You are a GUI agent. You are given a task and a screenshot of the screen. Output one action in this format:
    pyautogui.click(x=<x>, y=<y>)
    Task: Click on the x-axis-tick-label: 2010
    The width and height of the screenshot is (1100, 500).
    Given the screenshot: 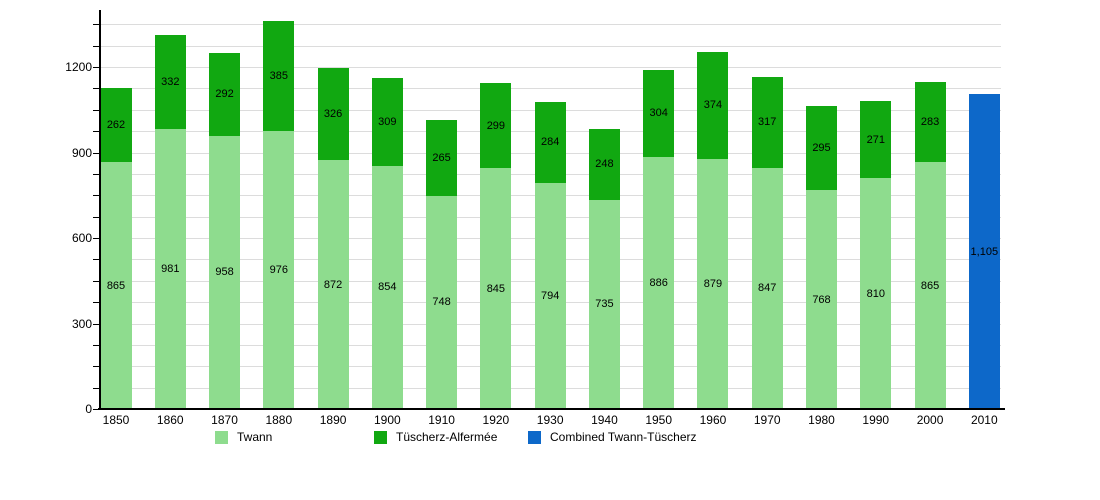 What is the action you would take?
    pyautogui.click(x=984, y=420)
    